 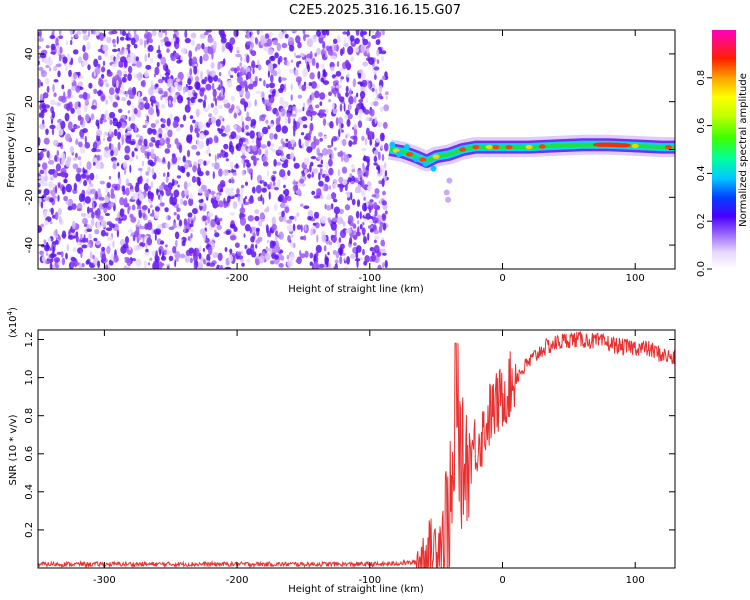 What do you see at coordinates (13, 326) in the screenshot?
I see `scale-base: (x10` at bounding box center [13, 326].